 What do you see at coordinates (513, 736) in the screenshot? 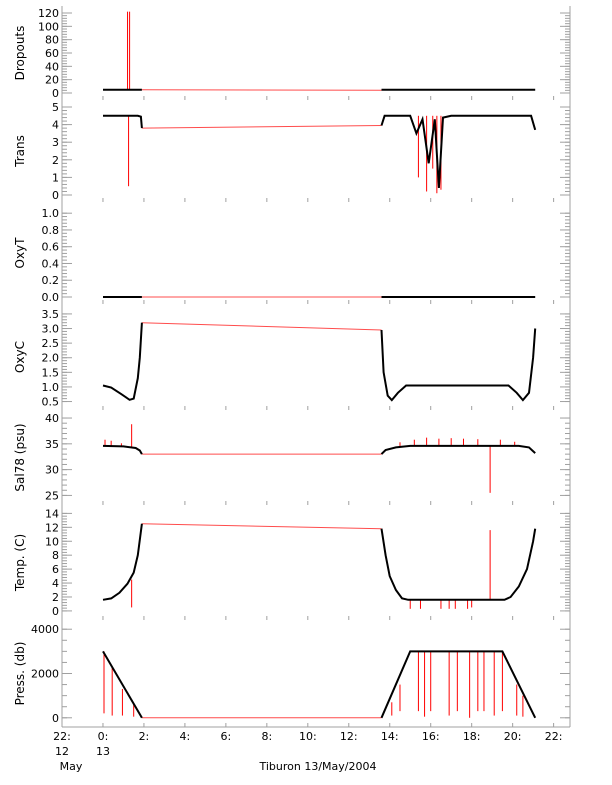
I see `x-tick-label: 20:` at bounding box center [513, 736].